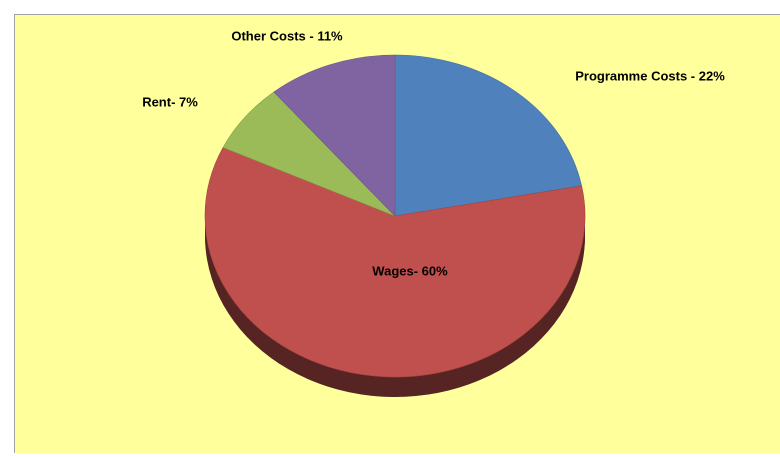 The image size is (780, 458). Describe the element at coordinates (287, 35) in the screenshot. I see `data-label: Other Costs - 11%` at that location.